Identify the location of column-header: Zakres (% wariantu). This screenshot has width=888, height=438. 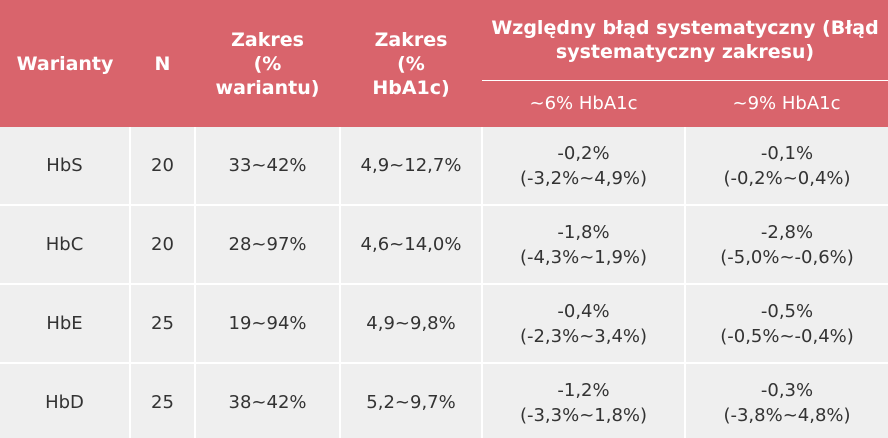
(267, 63).